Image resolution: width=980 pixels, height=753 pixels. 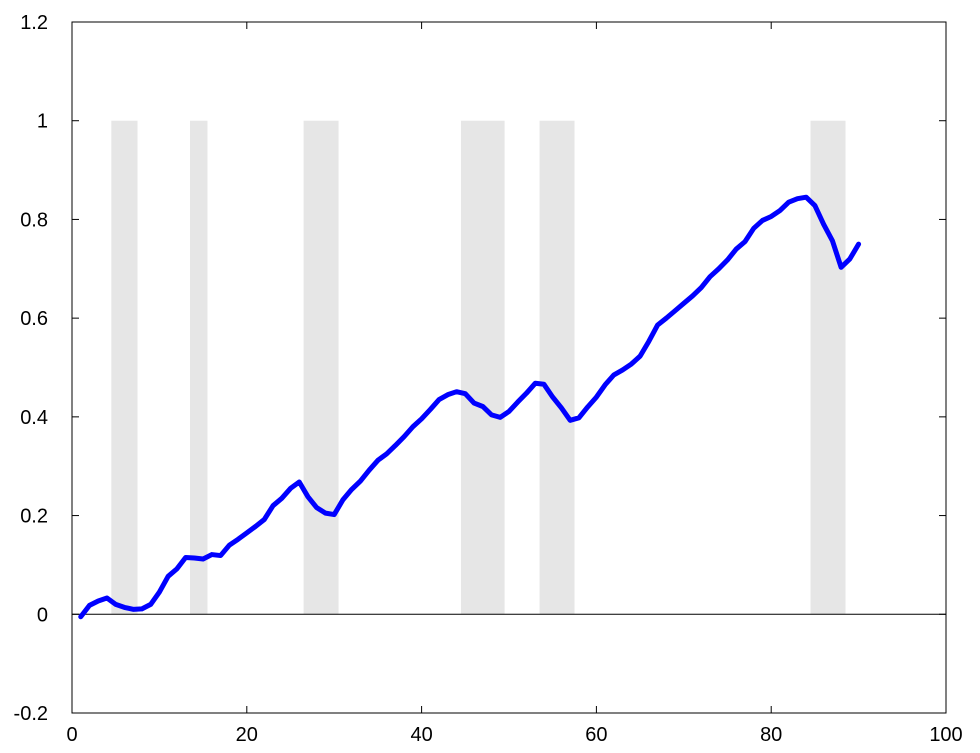 I want to click on y-tick-label: 0.6, so click(x=34, y=319).